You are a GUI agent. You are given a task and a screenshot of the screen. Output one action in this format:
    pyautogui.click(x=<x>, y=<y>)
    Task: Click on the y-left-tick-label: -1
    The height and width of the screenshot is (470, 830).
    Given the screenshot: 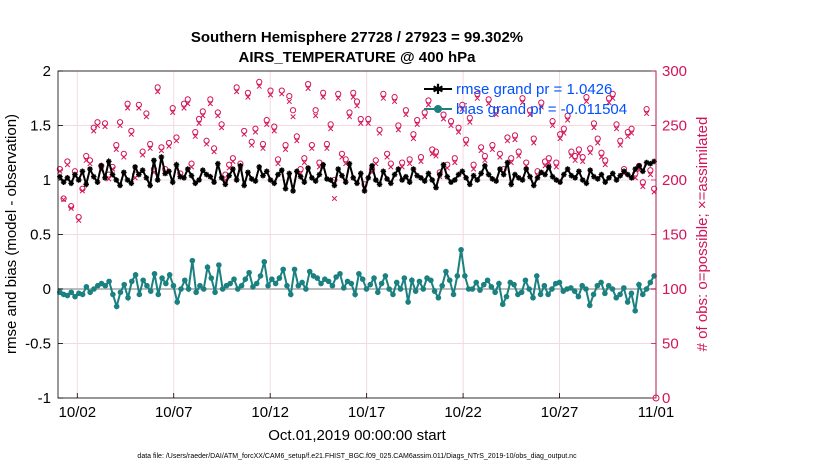 What is the action you would take?
    pyautogui.click(x=44, y=398)
    